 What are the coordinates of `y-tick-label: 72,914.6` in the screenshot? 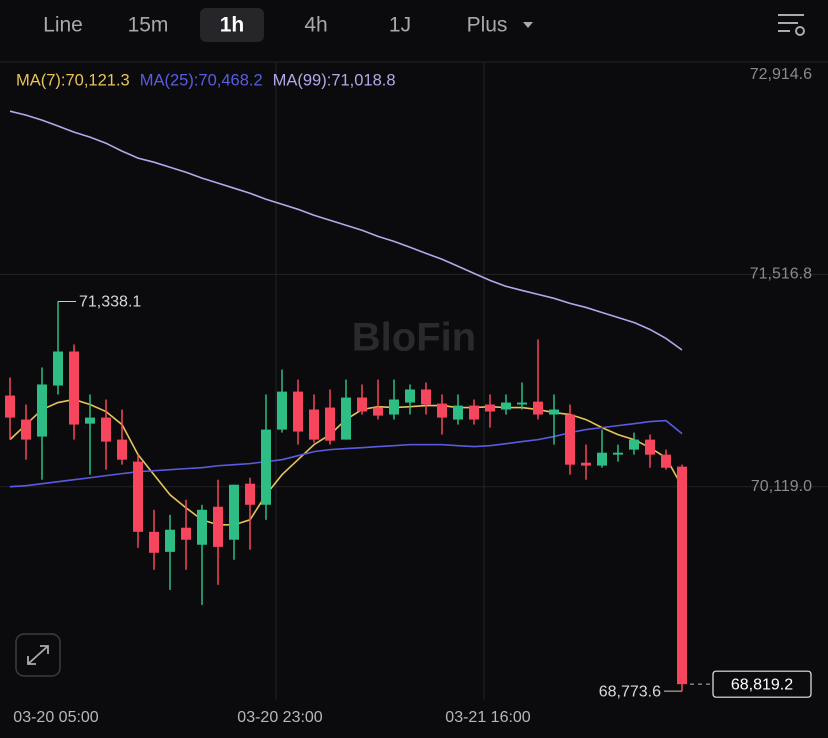 It's located at (781, 74).